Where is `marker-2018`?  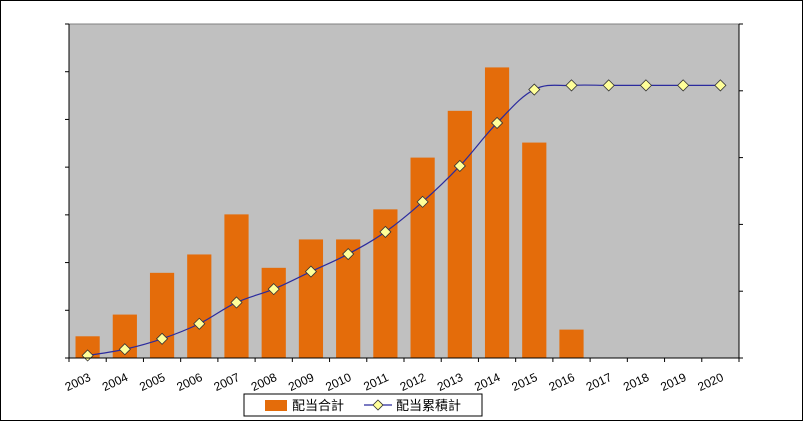 marker-2018 is located at coordinates (646, 85).